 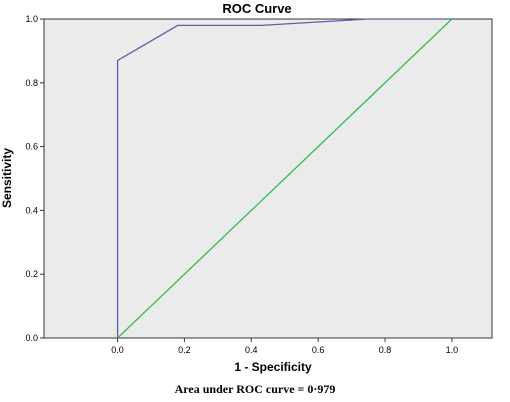 What do you see at coordinates (31, 210) in the screenshot?
I see `y-tick-label: 0.4` at bounding box center [31, 210].